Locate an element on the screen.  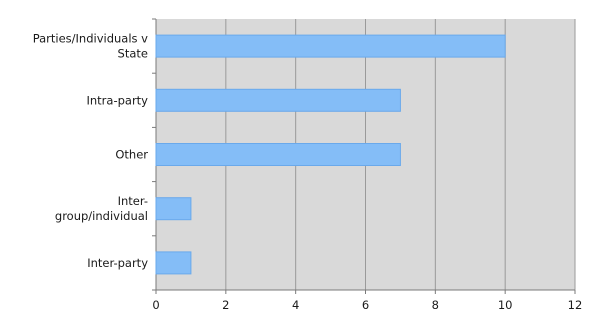
x-tick-label-8: 8 is located at coordinates (435, 305).